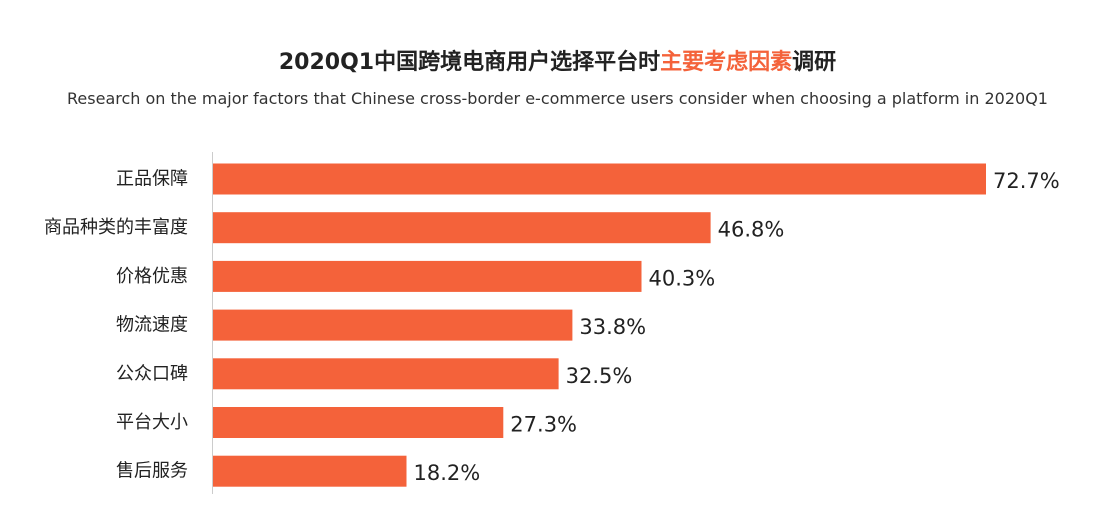 Image resolution: width=1115 pixels, height=528 pixels. I want to click on value-label: 18.2%, so click(447, 473).